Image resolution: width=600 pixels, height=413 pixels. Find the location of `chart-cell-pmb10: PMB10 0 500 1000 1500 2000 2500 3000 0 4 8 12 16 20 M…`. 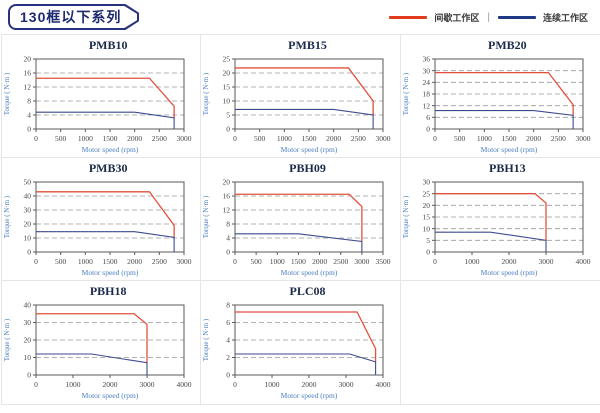

chart-cell-pmb10: PMB10 0 500 1000 1500 2000 2500 3000 0 4 8 12 16 20 M… is located at coordinates (102, 96).